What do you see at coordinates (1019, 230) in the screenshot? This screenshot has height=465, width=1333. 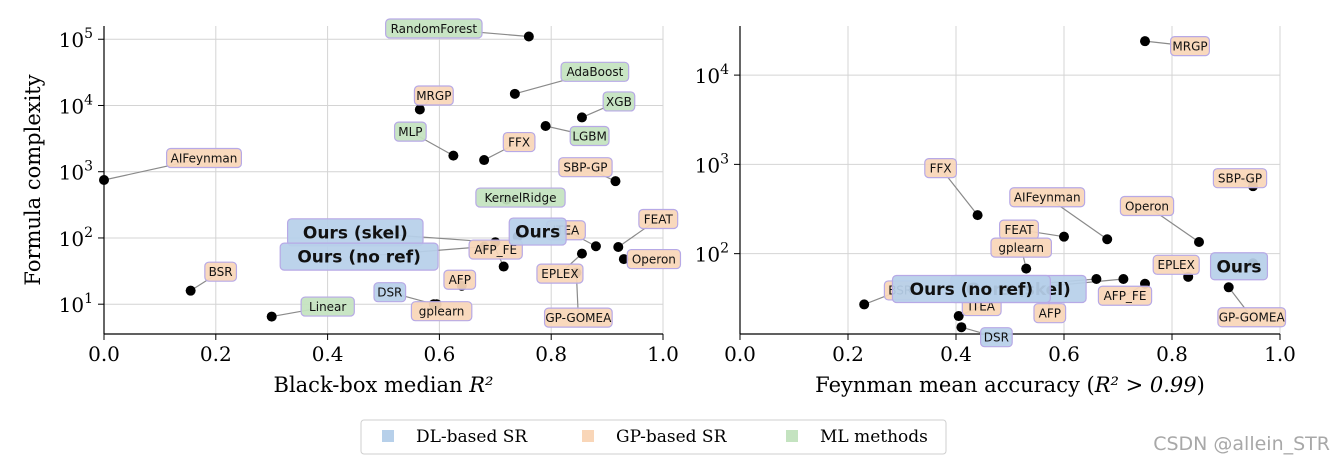 I see `label-feat: FEAT` at bounding box center [1019, 230].